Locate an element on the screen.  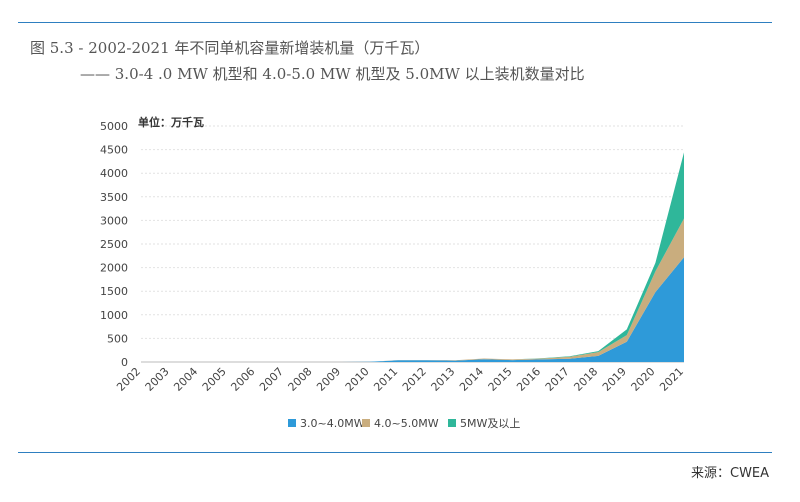
y-tick-label: 2000 is located at coordinates (114, 268).